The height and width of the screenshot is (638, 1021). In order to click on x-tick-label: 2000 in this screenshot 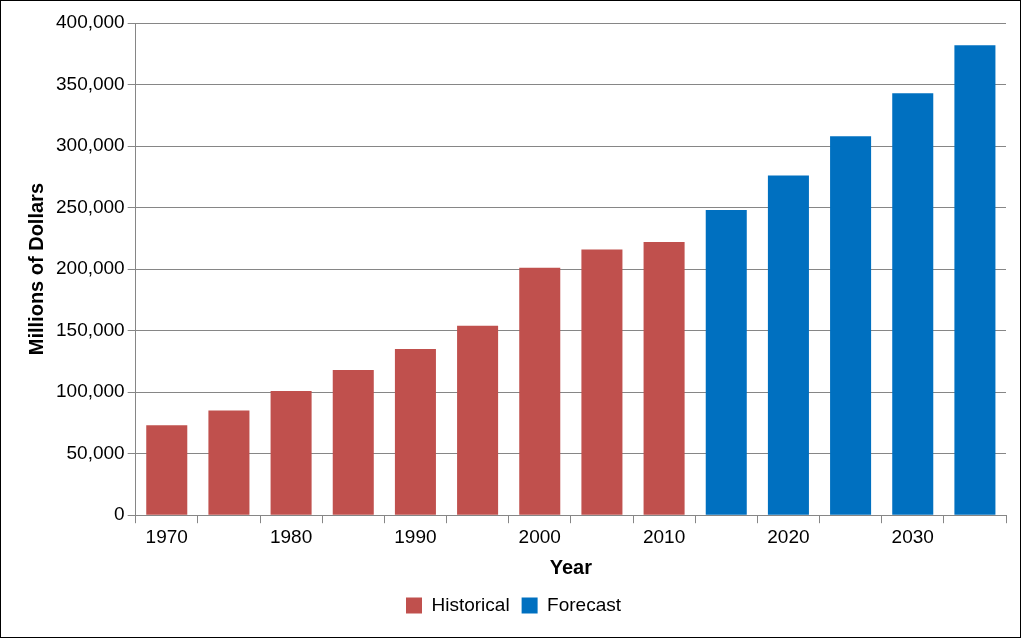, I will do `click(539, 536)`.